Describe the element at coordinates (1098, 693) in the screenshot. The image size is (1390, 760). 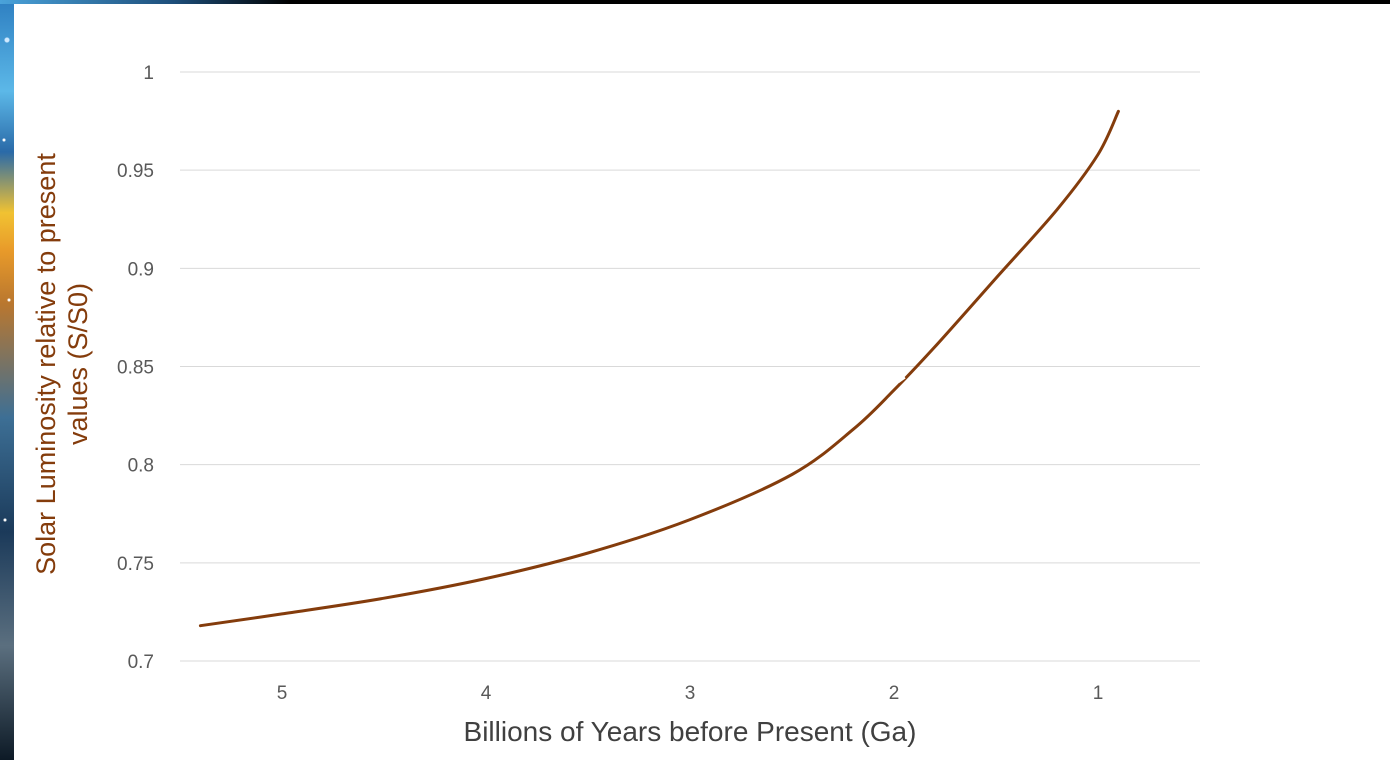
I see `x-tick-label: 1` at that location.